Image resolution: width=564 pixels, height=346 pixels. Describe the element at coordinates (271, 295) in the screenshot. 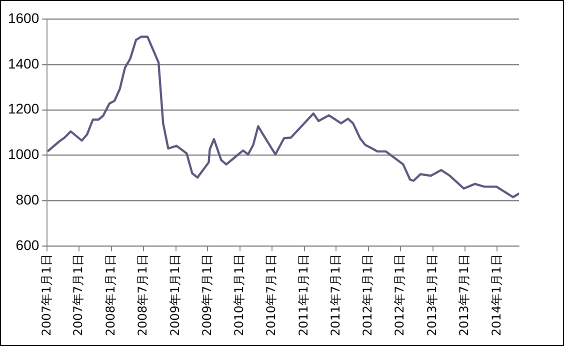

I see `x-tick-label: 2010年7月1日` at that location.